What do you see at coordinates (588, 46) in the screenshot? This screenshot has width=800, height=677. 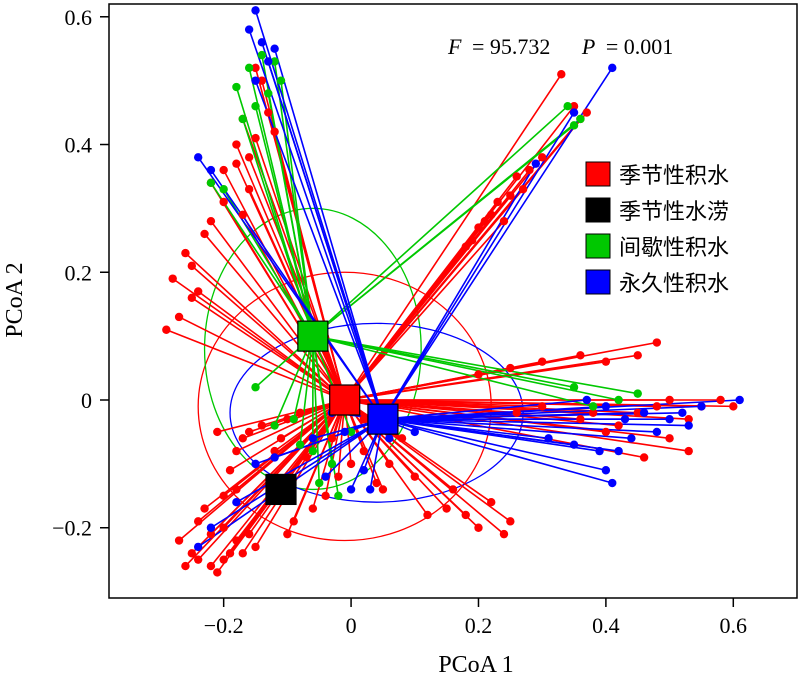 I see `stat-p-label: P` at bounding box center [588, 46].